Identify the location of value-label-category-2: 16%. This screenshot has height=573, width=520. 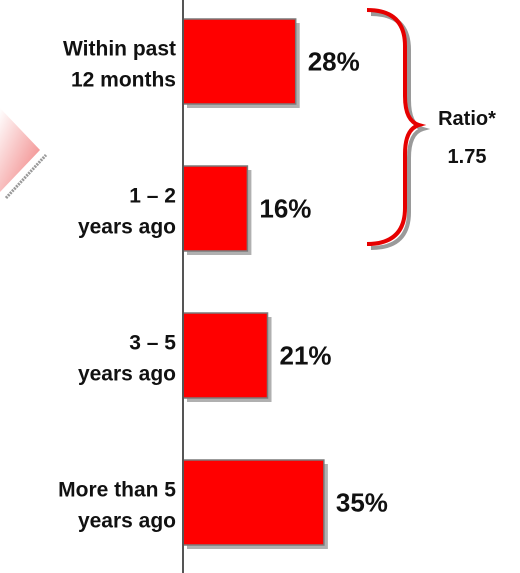
(285, 209).